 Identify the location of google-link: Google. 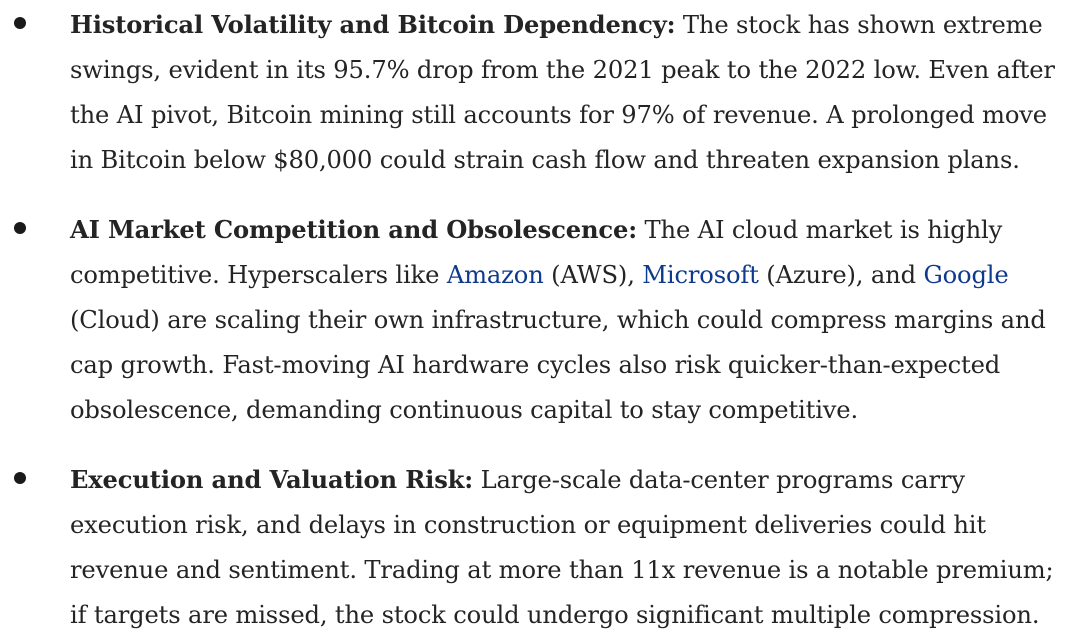
(966, 275).